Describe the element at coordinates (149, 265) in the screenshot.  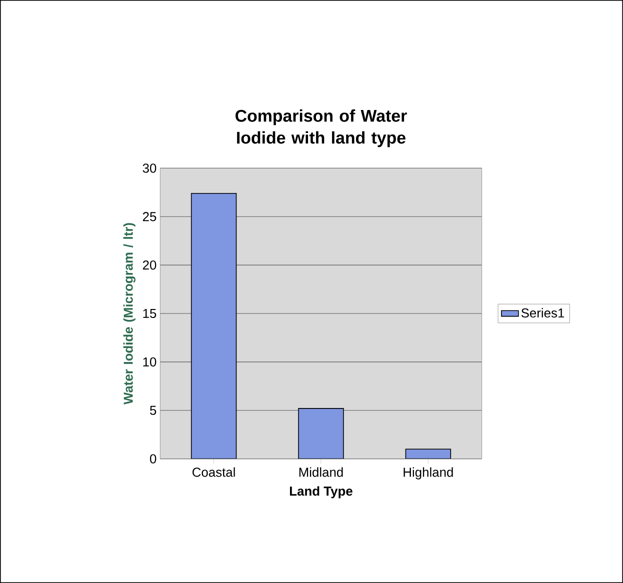
I see `y-tick-label: 20` at that location.